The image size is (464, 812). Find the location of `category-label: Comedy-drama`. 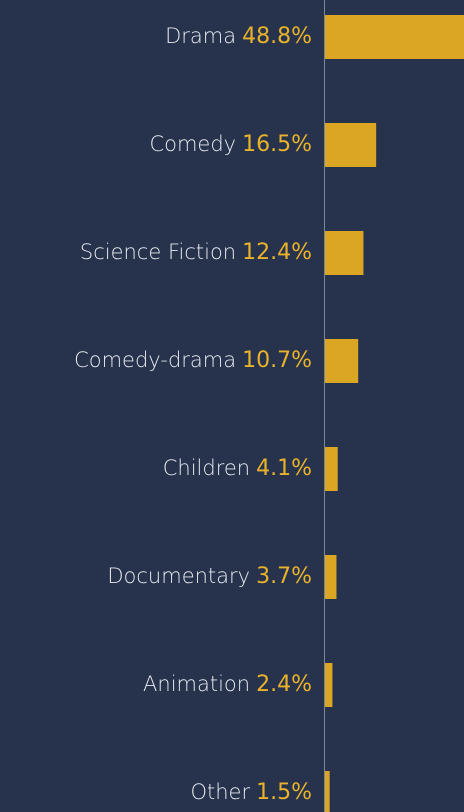

category-label: Comedy-drama is located at coordinates (155, 360).